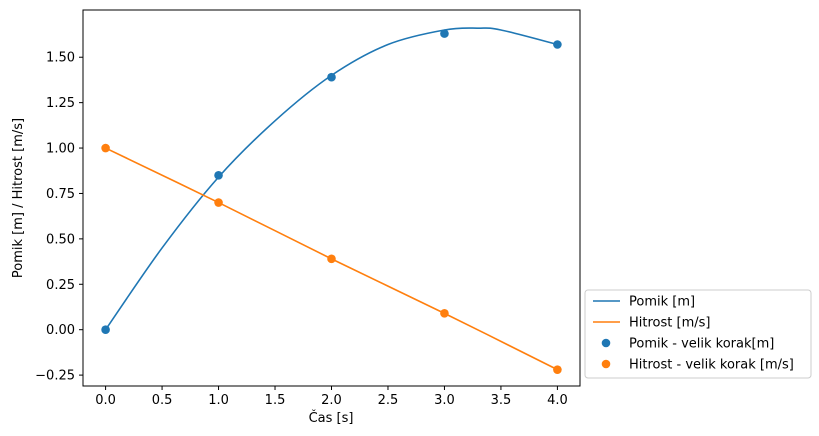 Image resolution: width=819 pixels, height=436 pixels. What do you see at coordinates (55, 376) in the screenshot?
I see `y-tick-label: −0.25` at bounding box center [55, 376].